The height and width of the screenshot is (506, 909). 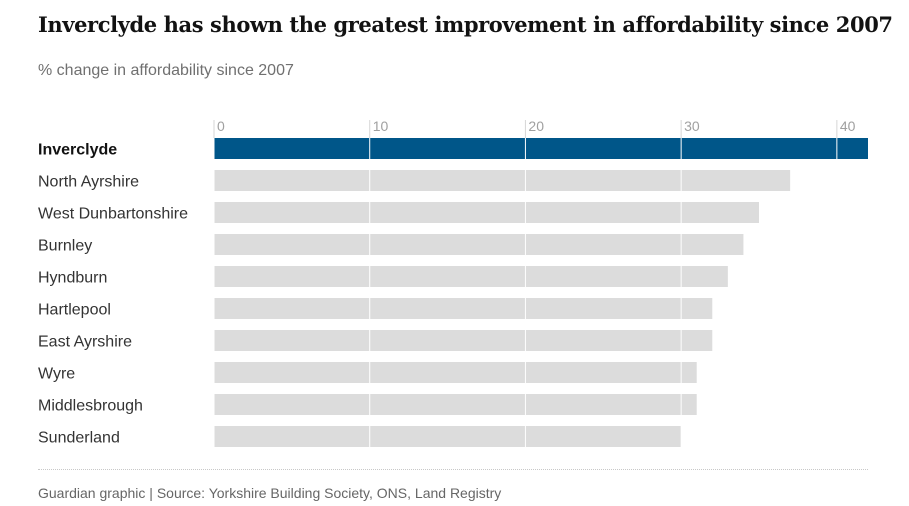 What do you see at coordinates (79, 438) in the screenshot?
I see `category-label-sunderland: Sunderland` at bounding box center [79, 438].